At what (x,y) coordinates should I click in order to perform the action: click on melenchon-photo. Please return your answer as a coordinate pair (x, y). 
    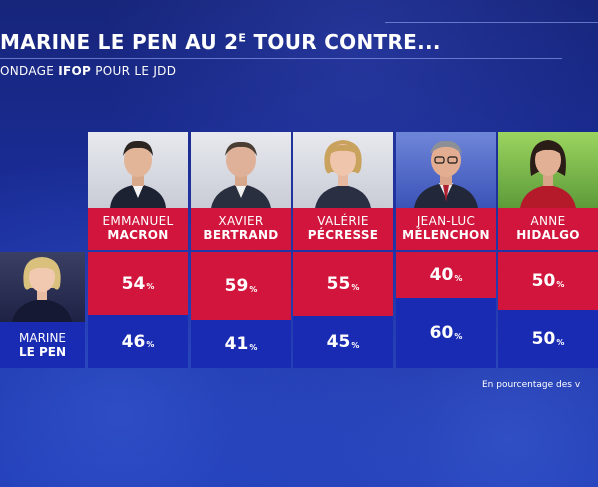
    Looking at the image, I should click on (446, 170).